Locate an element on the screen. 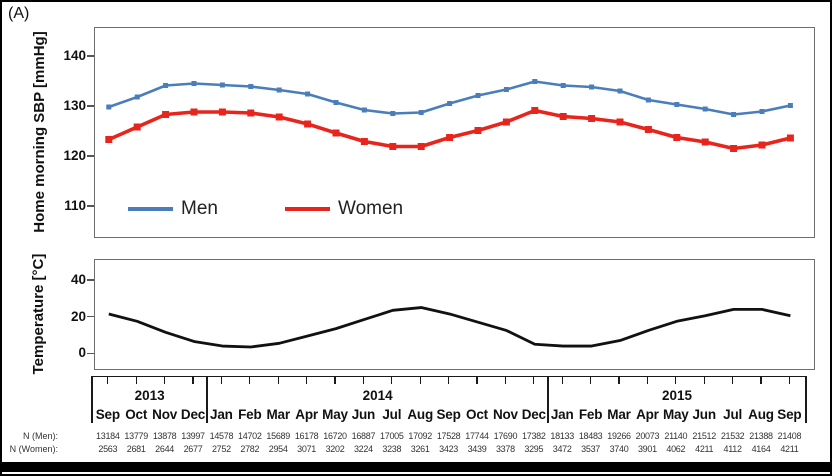 The height and width of the screenshot is (476, 832). n-women-value: 3238 is located at coordinates (392, 449).